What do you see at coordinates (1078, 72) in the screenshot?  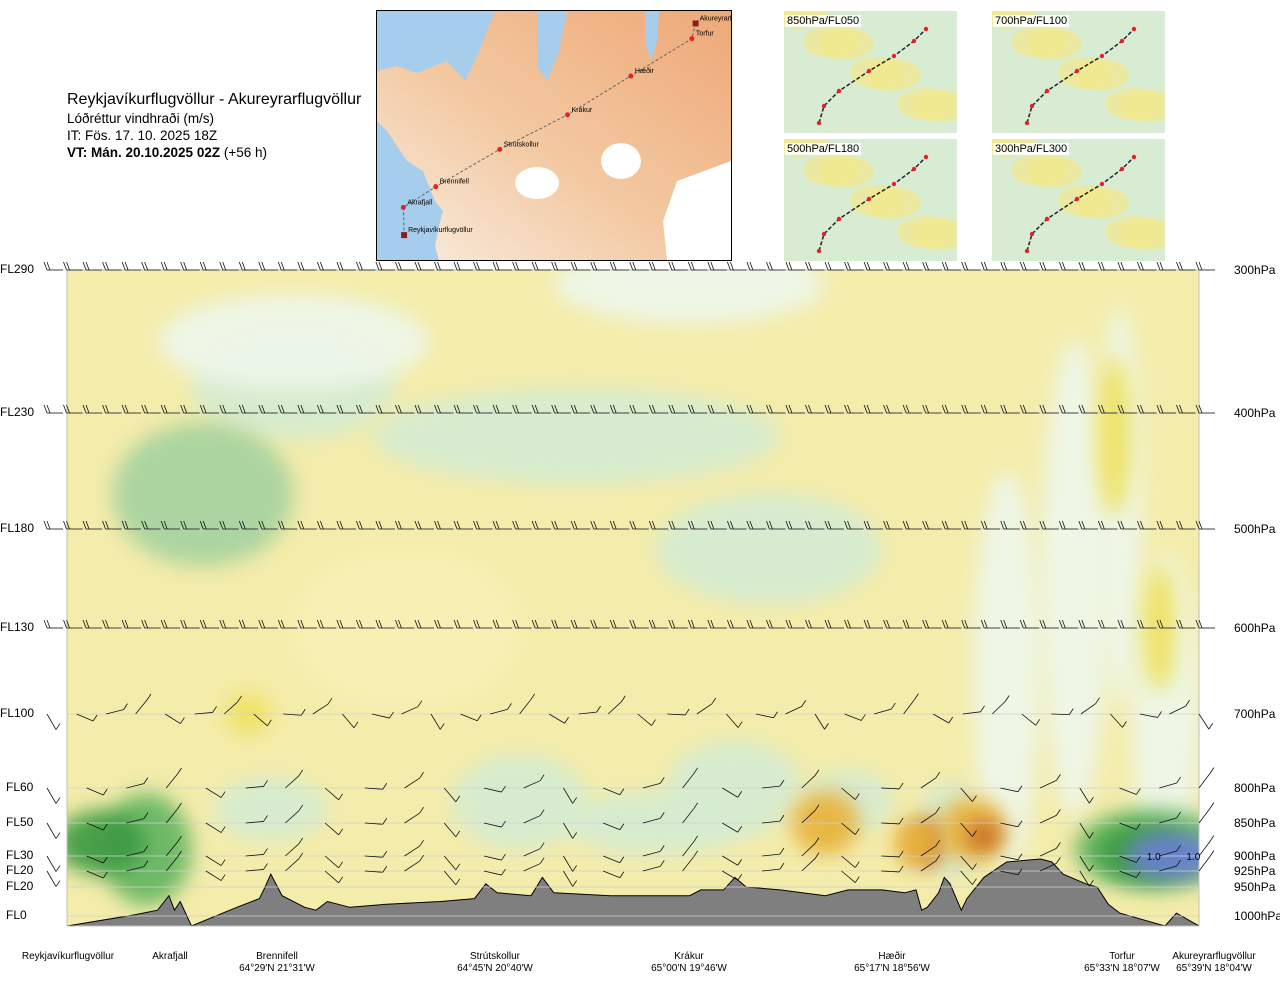 I see `level-map-700: 700hPa/FL100` at bounding box center [1078, 72].